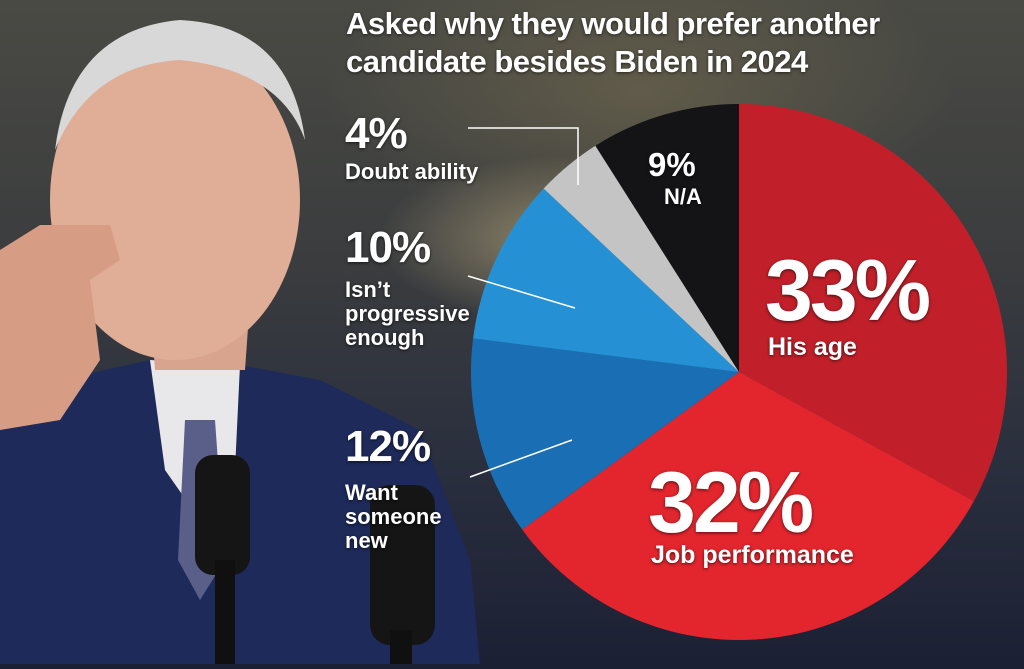 This screenshot has height=669, width=1024. Describe the element at coordinates (731, 503) in the screenshot. I see `data-label-job-performance-pct: 32%` at that location.